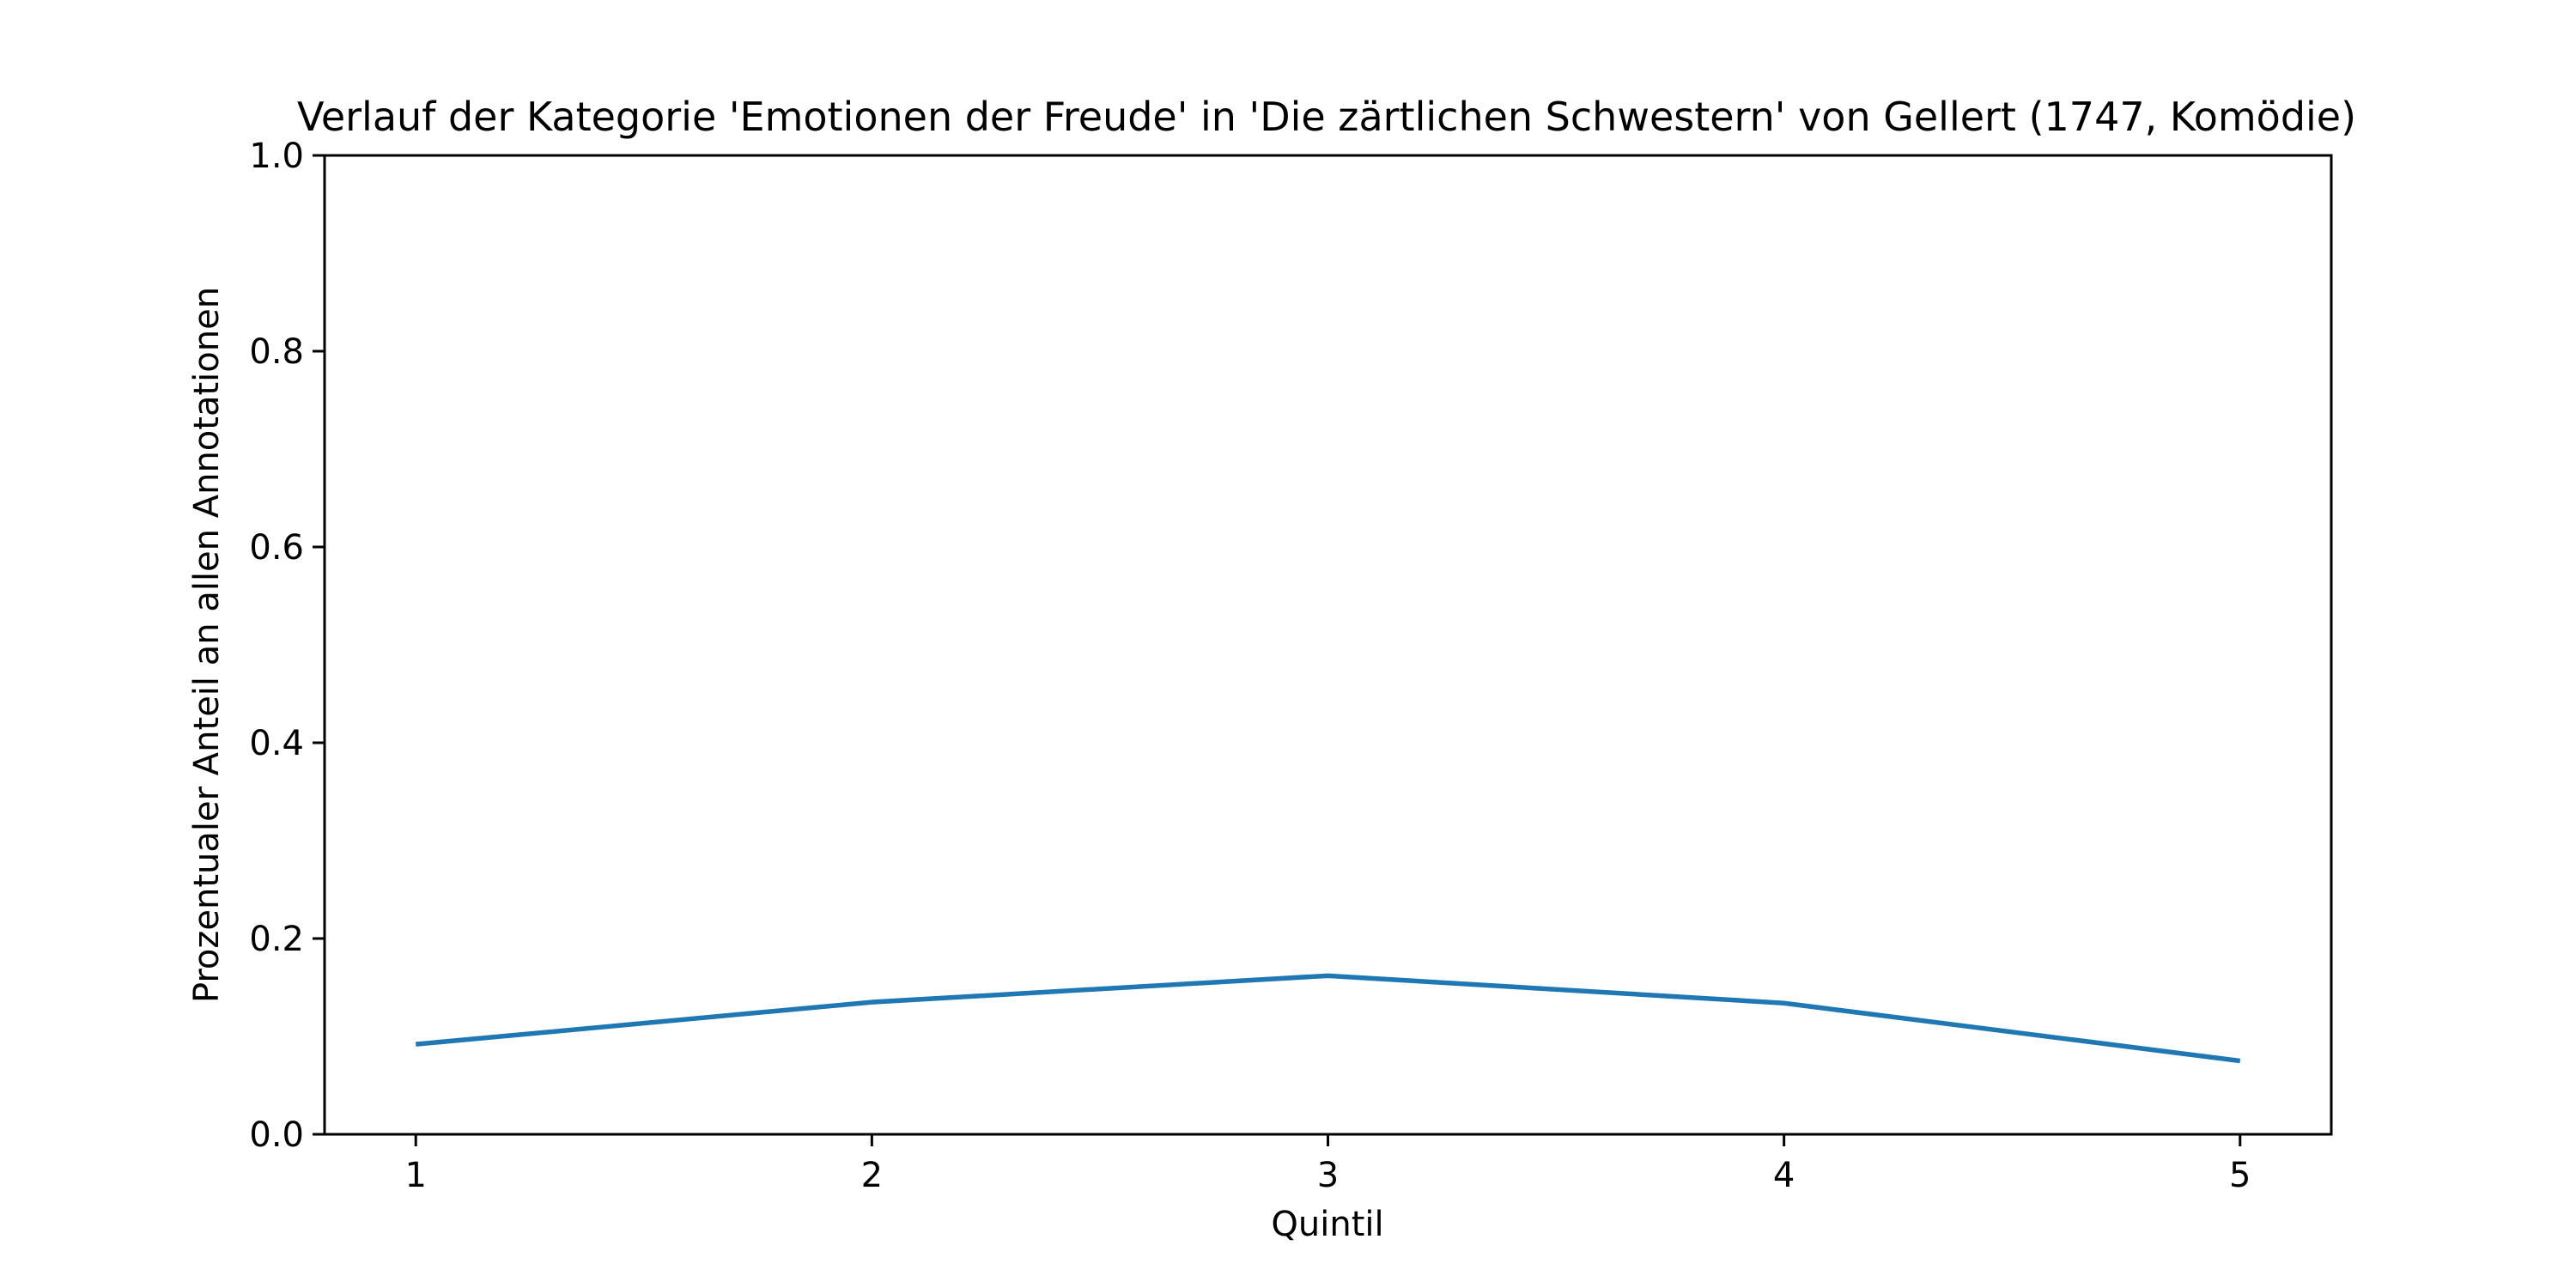 The image size is (2576, 1288). I want to click on x-axis-label: Quintil, so click(1327, 1224).